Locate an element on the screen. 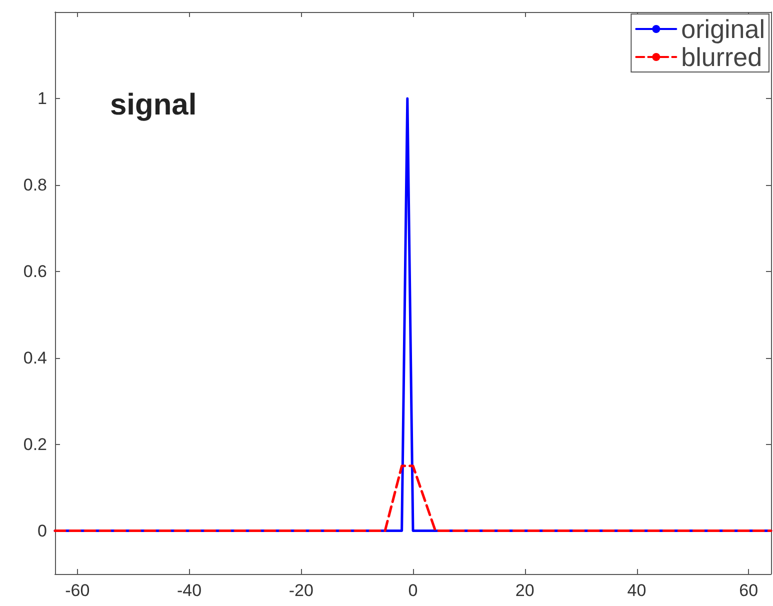  y-tick-label: 0.4 is located at coordinates (35, 358).